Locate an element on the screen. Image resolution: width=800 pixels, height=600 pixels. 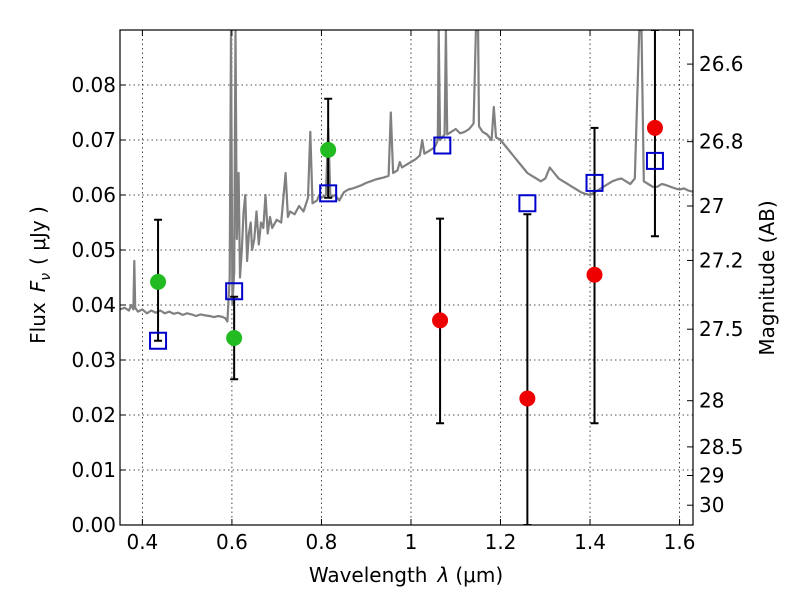
y2-tick-label: 30 is located at coordinates (711, 505).